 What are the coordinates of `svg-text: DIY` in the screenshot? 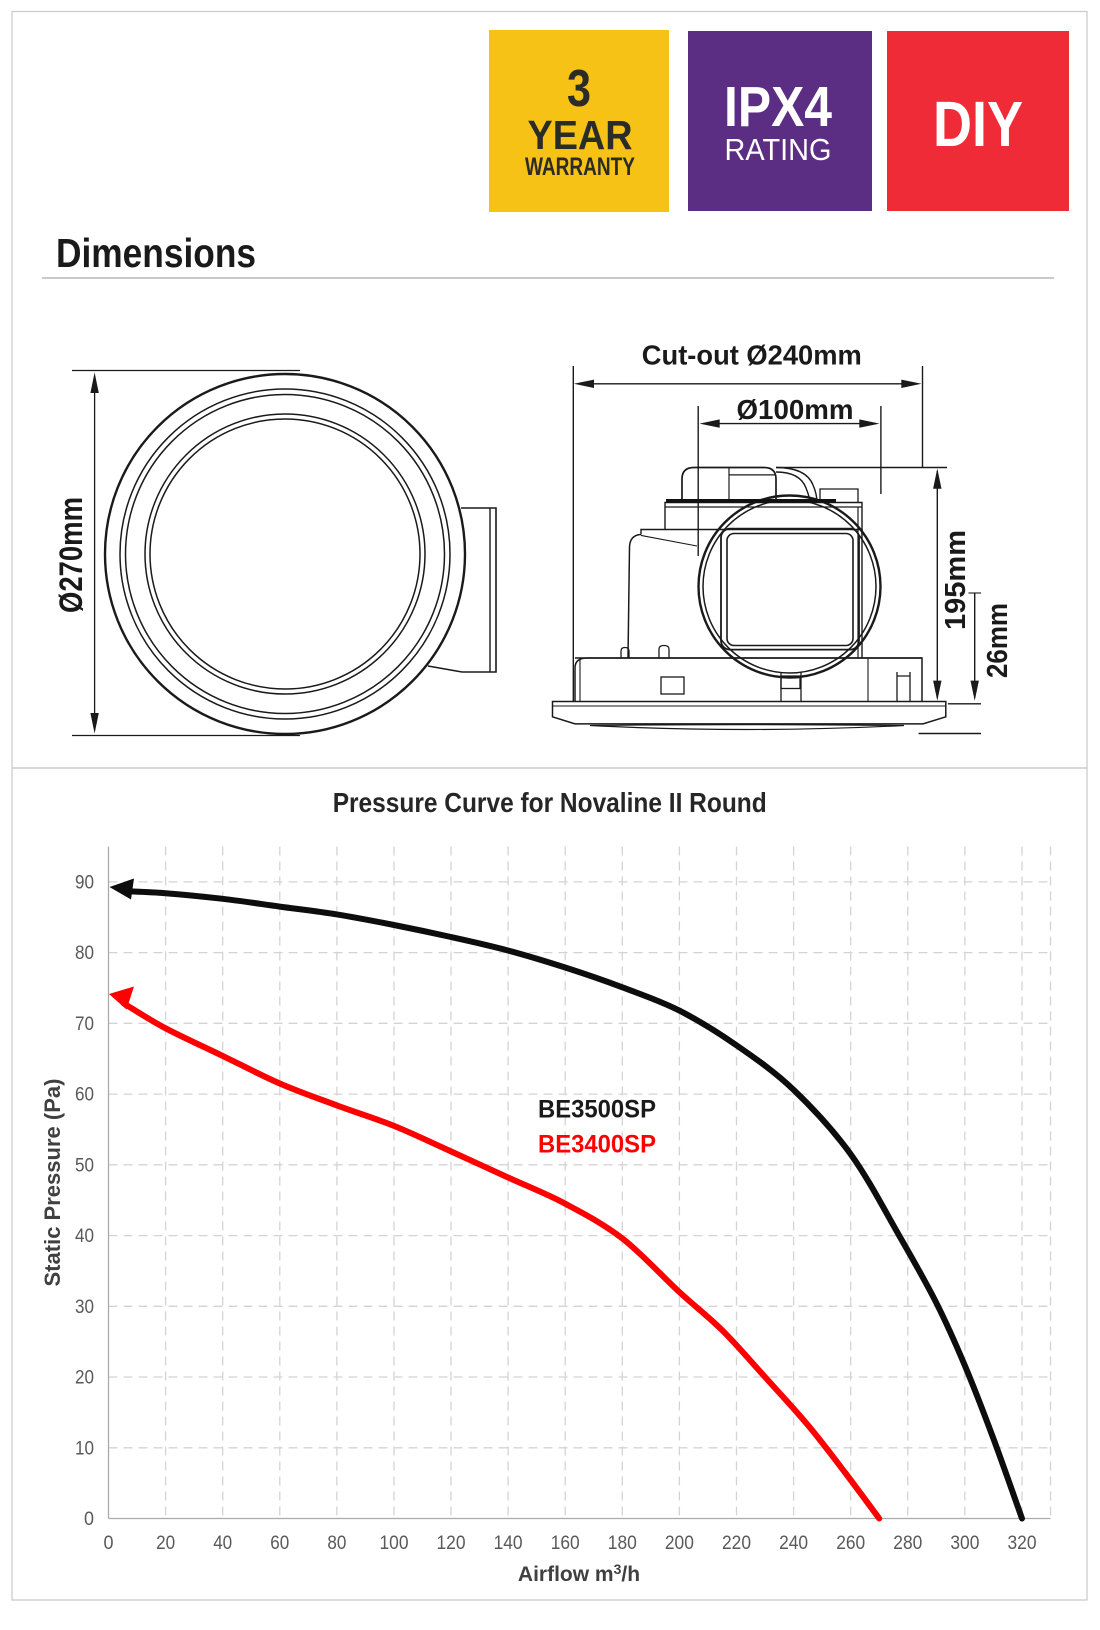 It's located at (978, 124).